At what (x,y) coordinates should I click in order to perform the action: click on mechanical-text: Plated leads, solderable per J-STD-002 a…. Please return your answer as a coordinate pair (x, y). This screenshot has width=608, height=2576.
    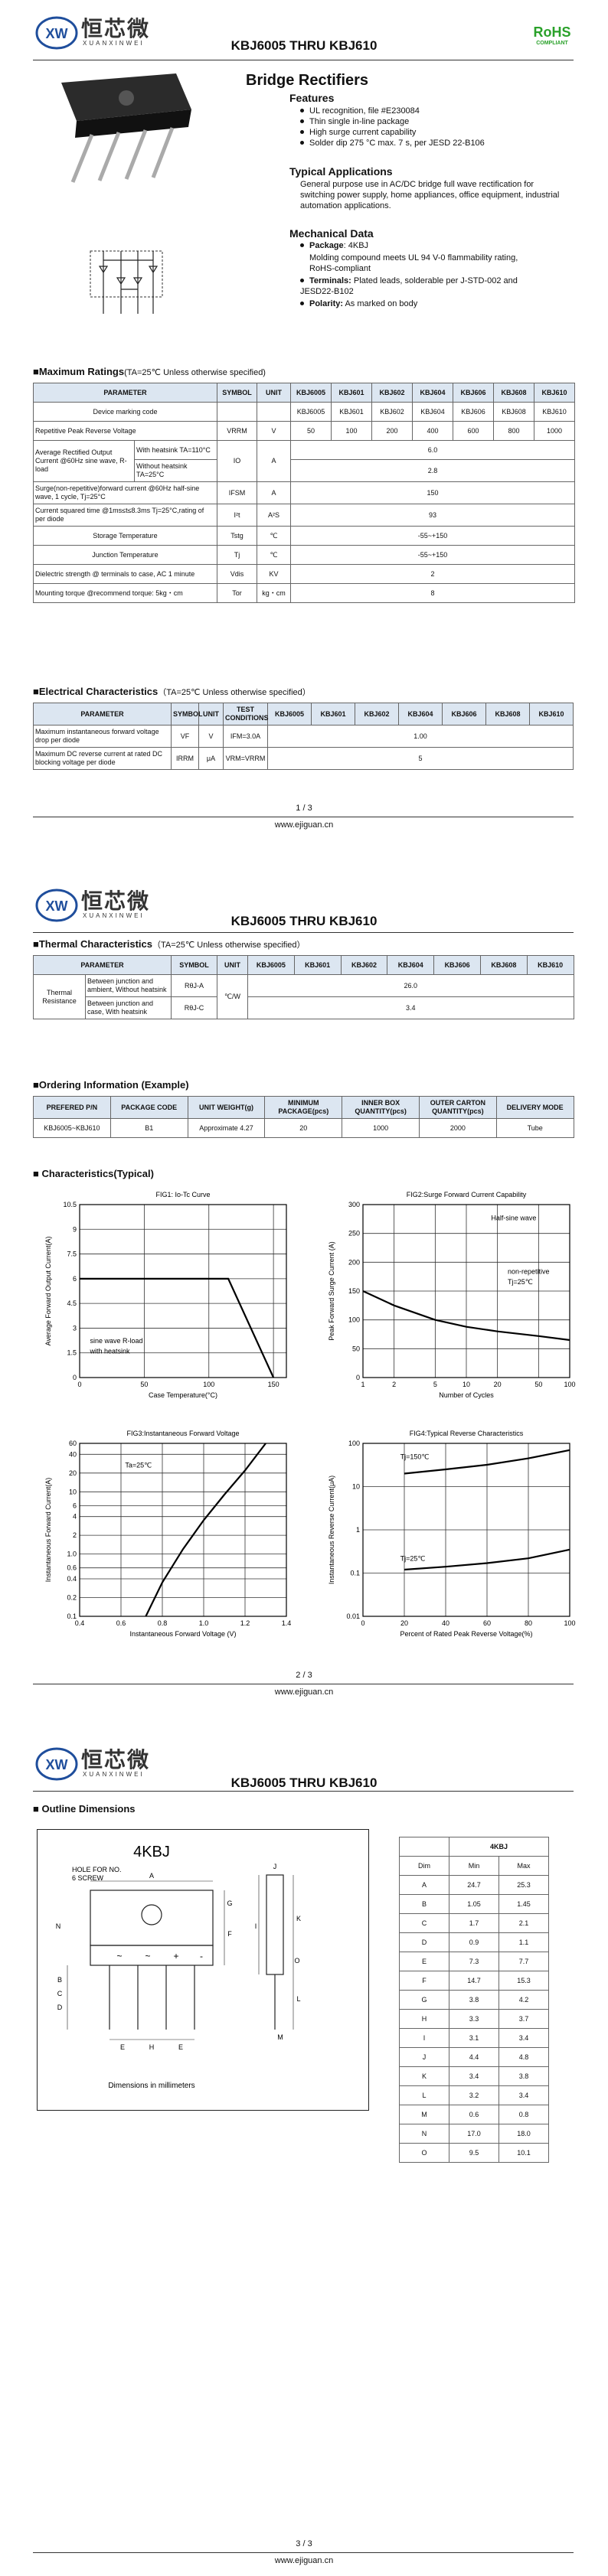
    Looking at the image, I should click on (409, 286).